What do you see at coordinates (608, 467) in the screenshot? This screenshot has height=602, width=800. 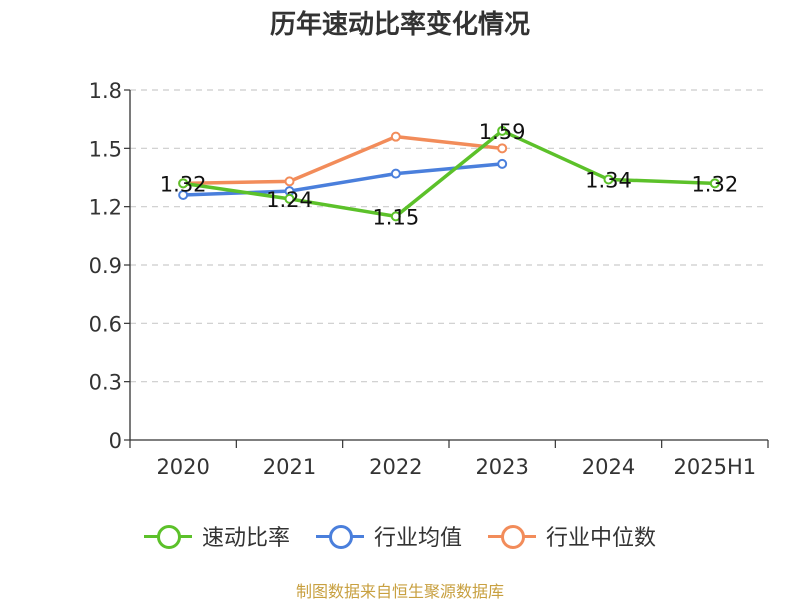 I see `x-tick-label: 2024` at bounding box center [608, 467].